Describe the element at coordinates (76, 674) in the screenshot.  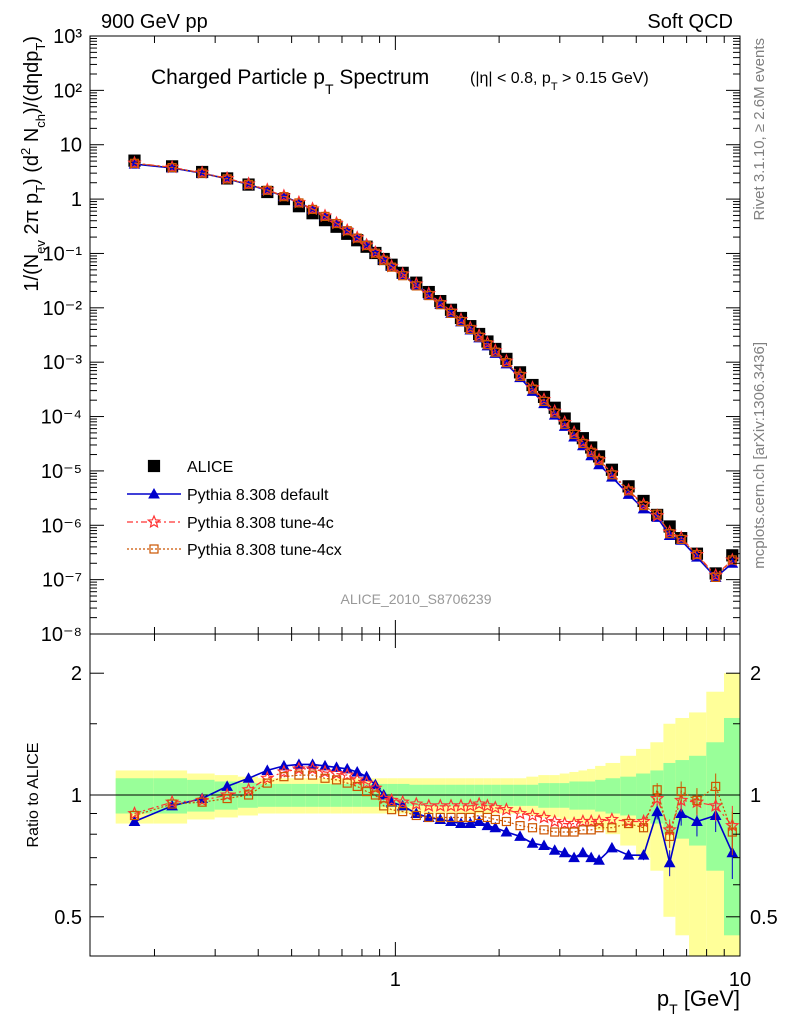
I see `ratio-y-tick-label: 2` at that location.